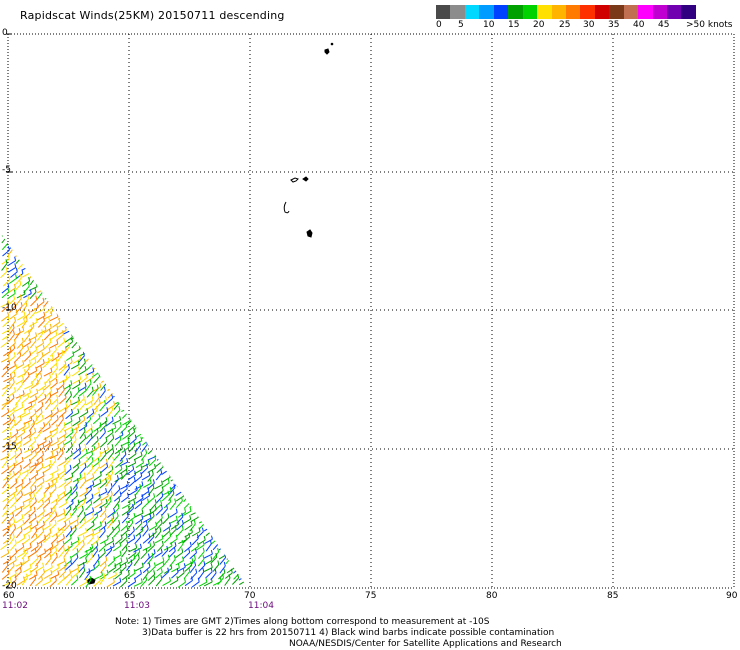  What do you see at coordinates (309, 233) in the screenshot?
I see `island-diego-garcia` at bounding box center [309, 233].